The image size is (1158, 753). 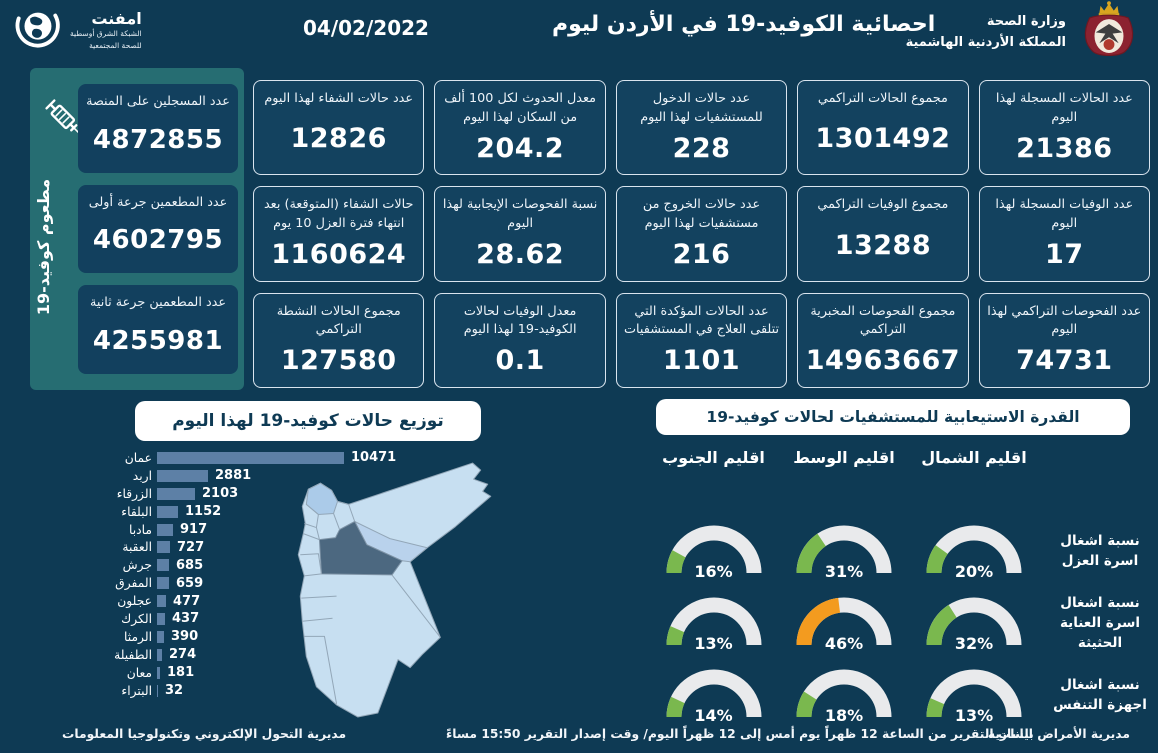 I want to click on region-header: اقليم الجنوب, so click(x=713, y=457).